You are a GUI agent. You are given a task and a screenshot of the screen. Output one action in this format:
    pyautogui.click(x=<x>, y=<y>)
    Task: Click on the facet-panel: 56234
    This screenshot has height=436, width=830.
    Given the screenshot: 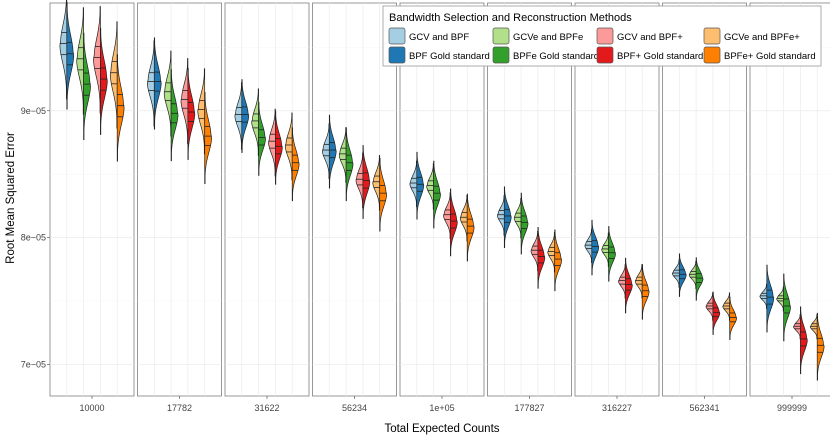 What is the action you would take?
    pyautogui.click(x=354, y=207)
    